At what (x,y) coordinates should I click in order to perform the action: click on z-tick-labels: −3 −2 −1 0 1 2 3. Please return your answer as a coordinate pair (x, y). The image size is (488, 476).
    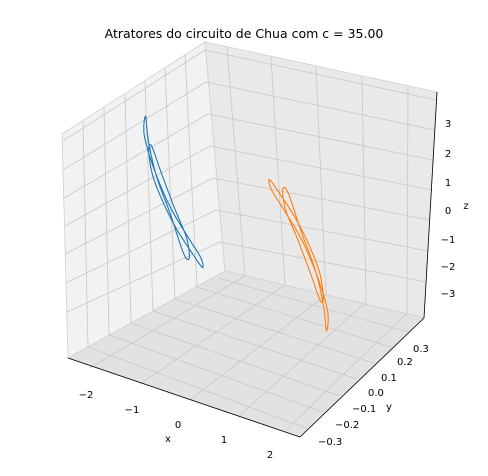
    Looking at the image, I should click on (448, 209).